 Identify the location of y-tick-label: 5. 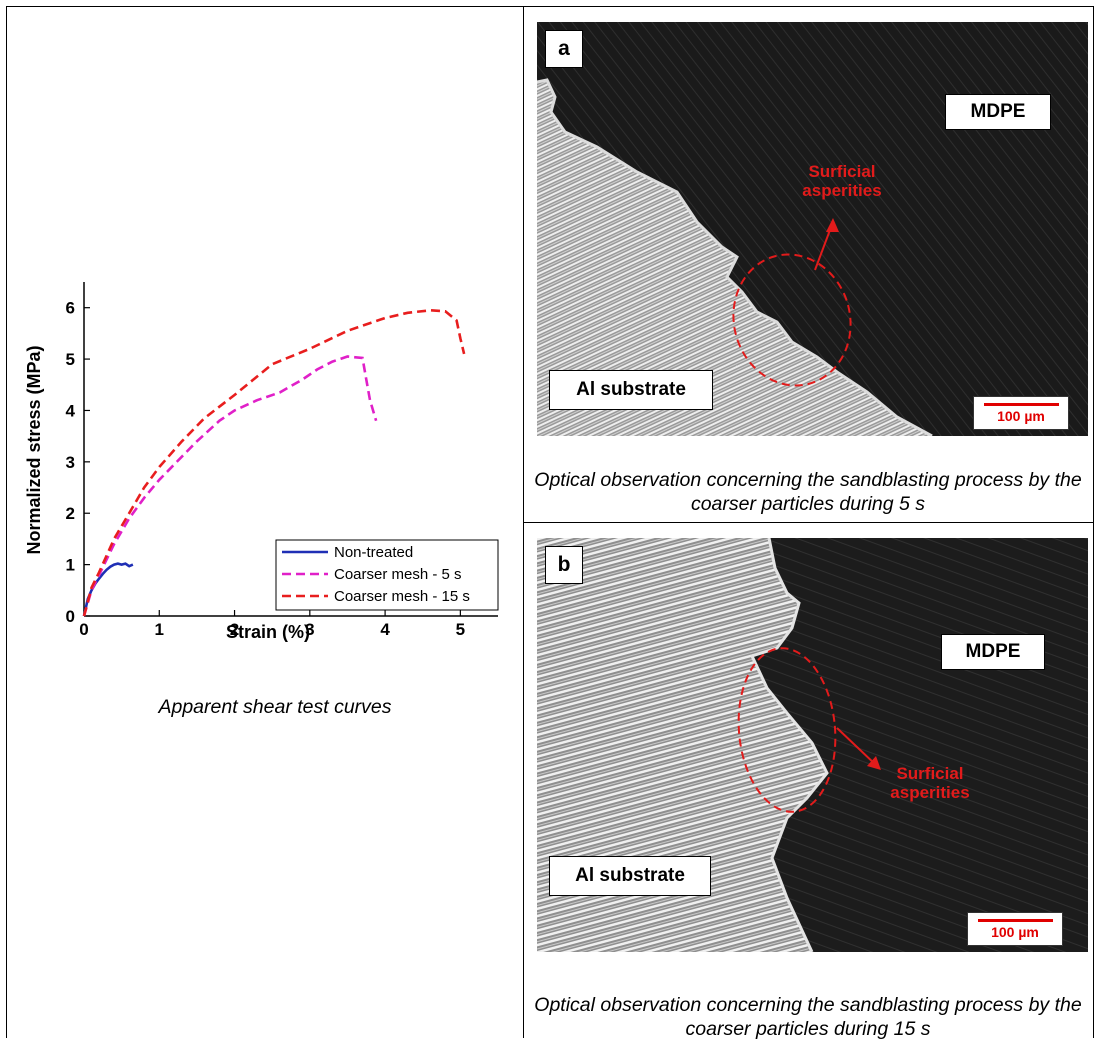
(70, 359).